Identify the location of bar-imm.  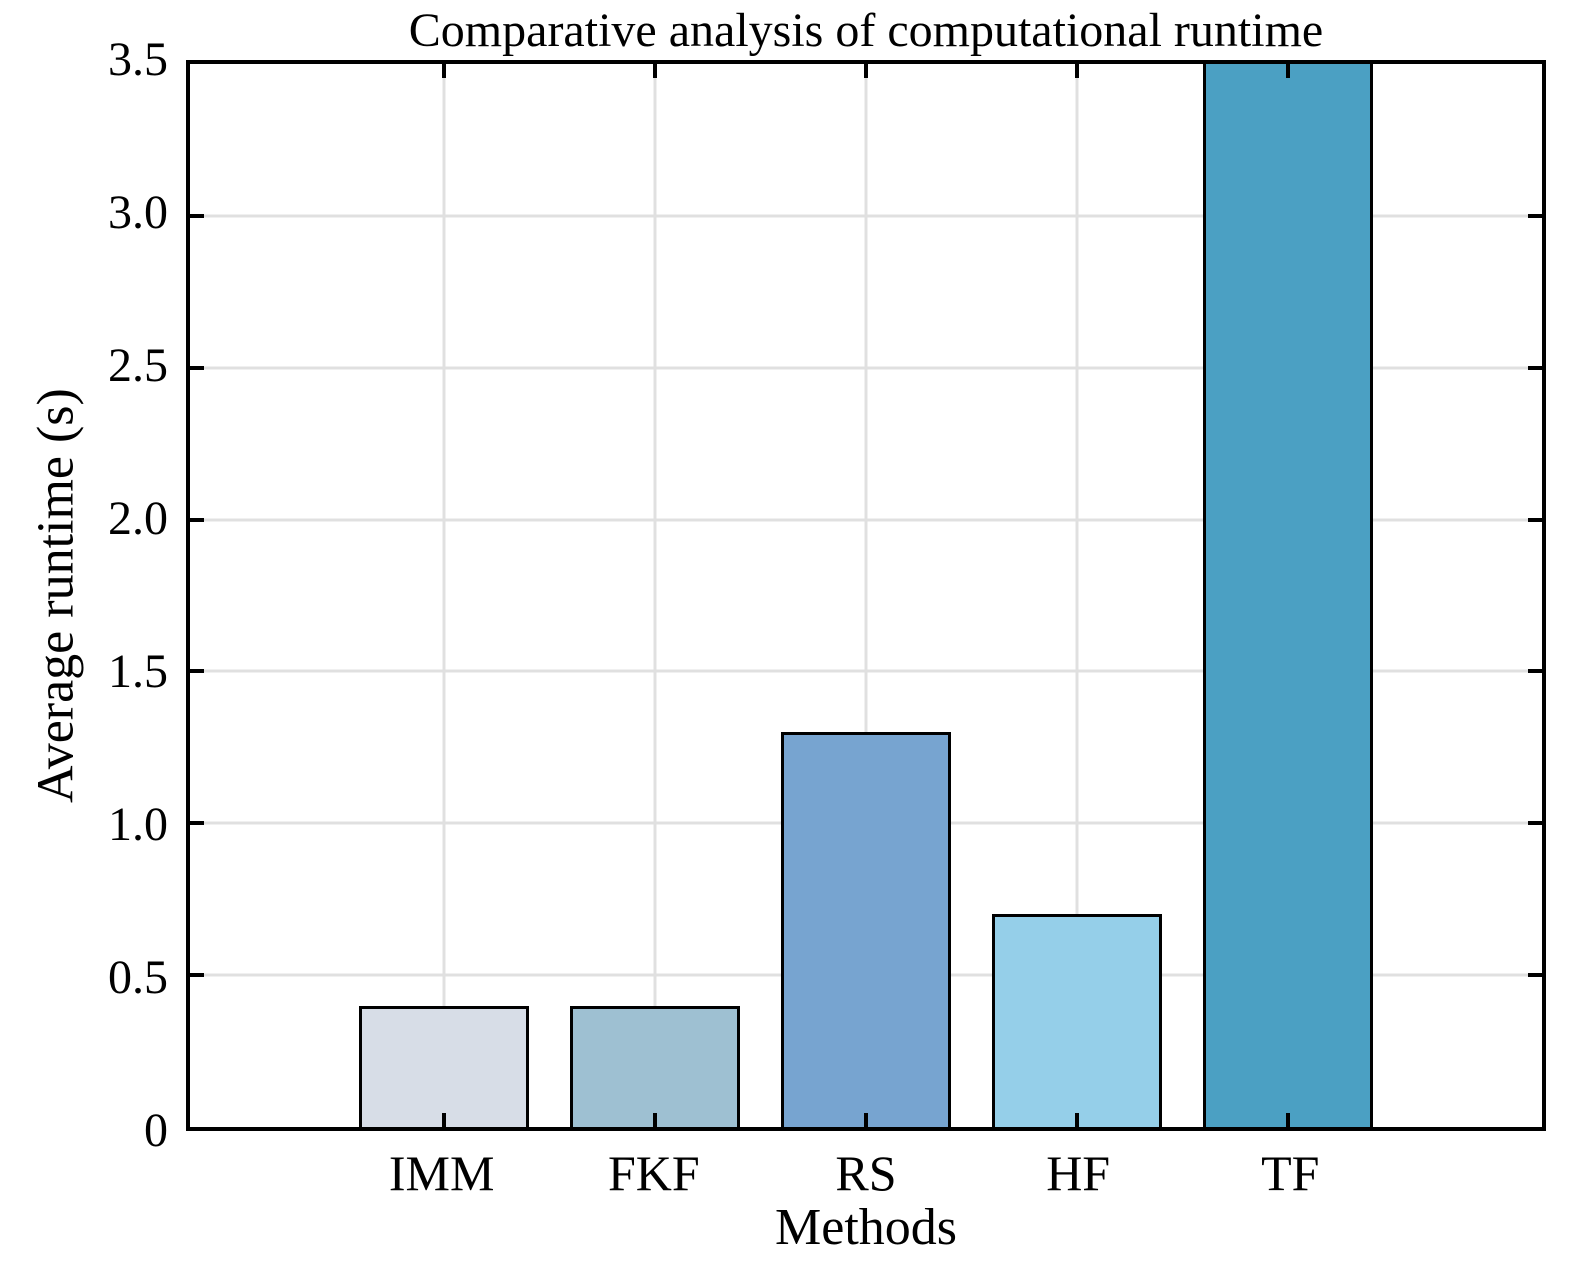
(444, 1066).